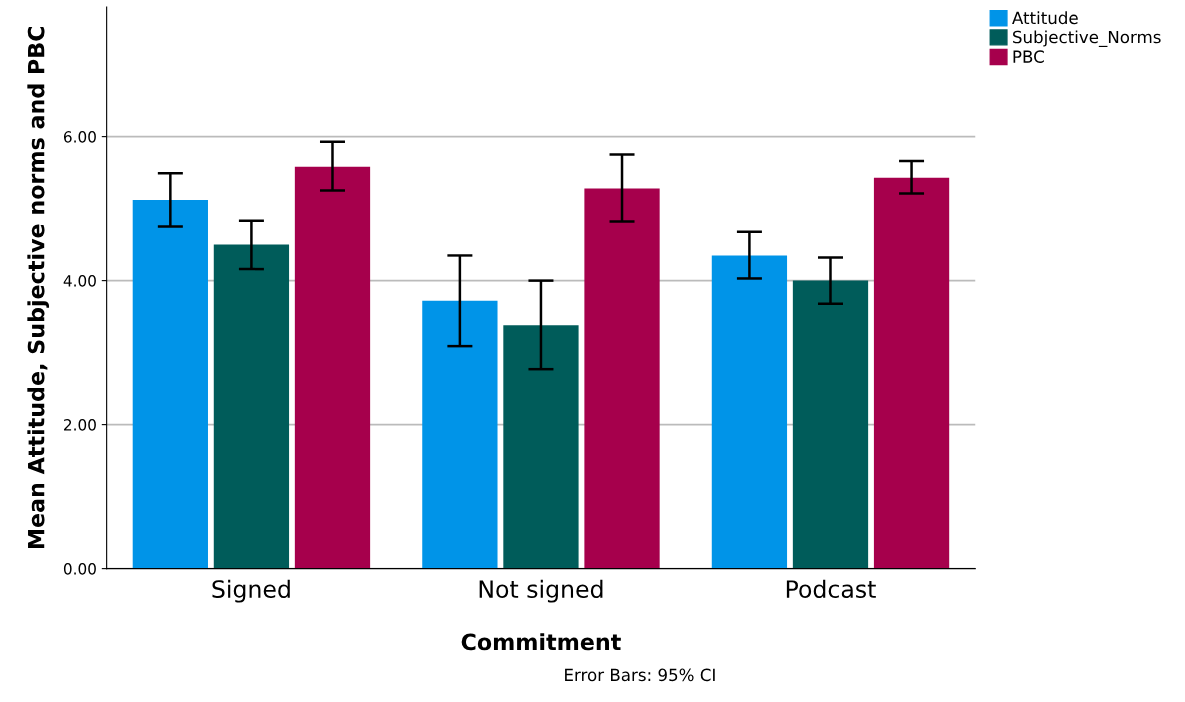  I want to click on y-tick-label: 0.00, so click(79, 569).